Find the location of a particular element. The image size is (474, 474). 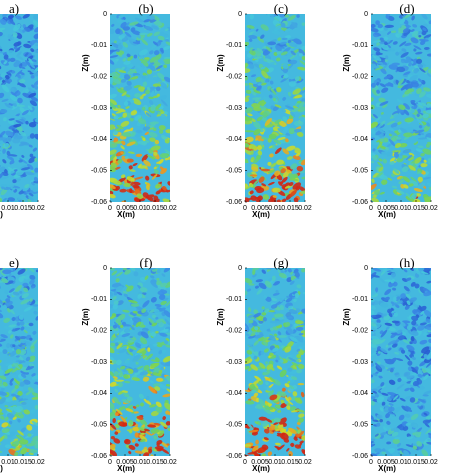

panel-title: a) is located at coordinates (14, 8).